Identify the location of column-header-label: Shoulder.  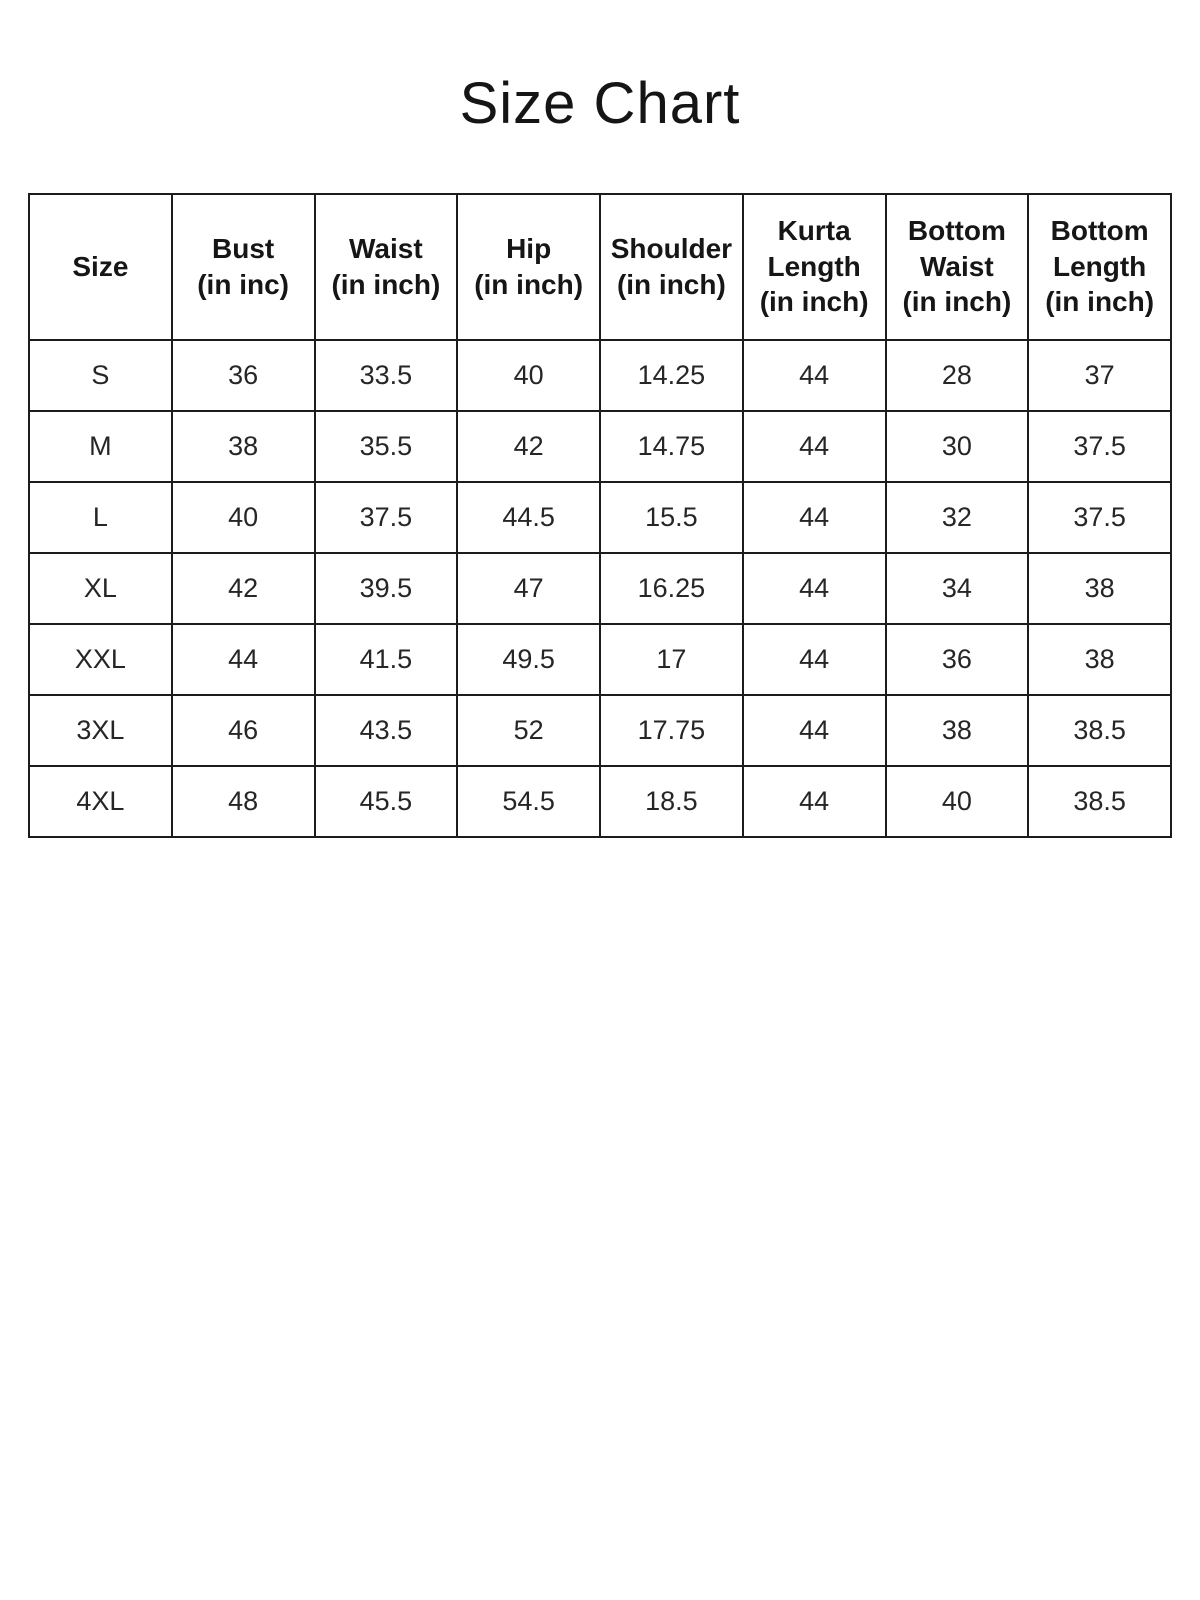
(671, 248).